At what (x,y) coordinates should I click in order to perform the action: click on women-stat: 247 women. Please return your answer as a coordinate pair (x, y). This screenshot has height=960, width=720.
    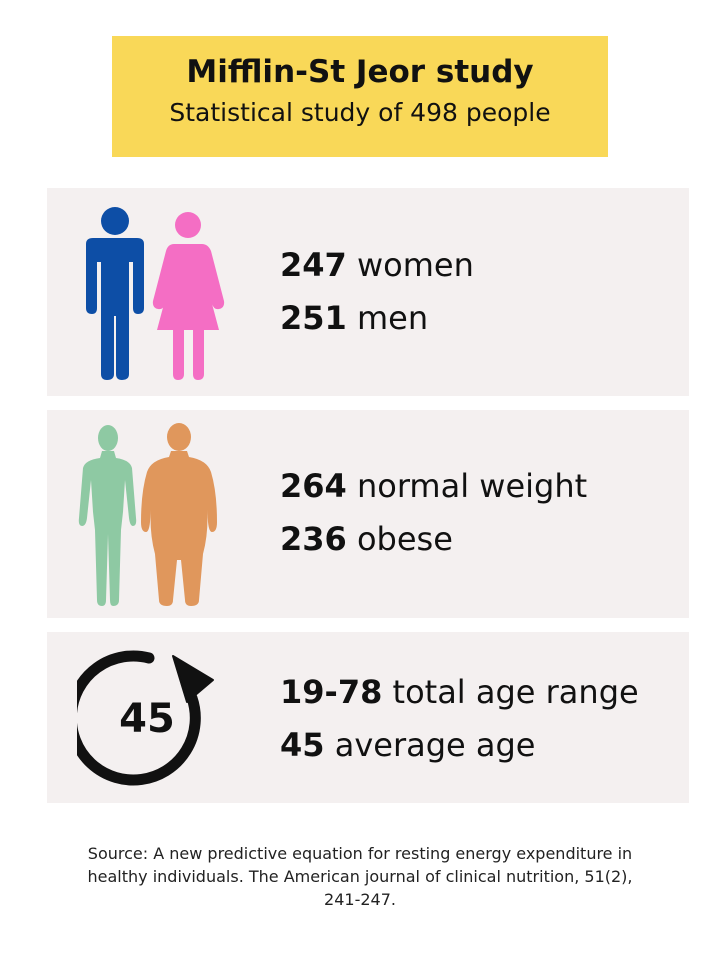
    Looking at the image, I should click on (377, 265).